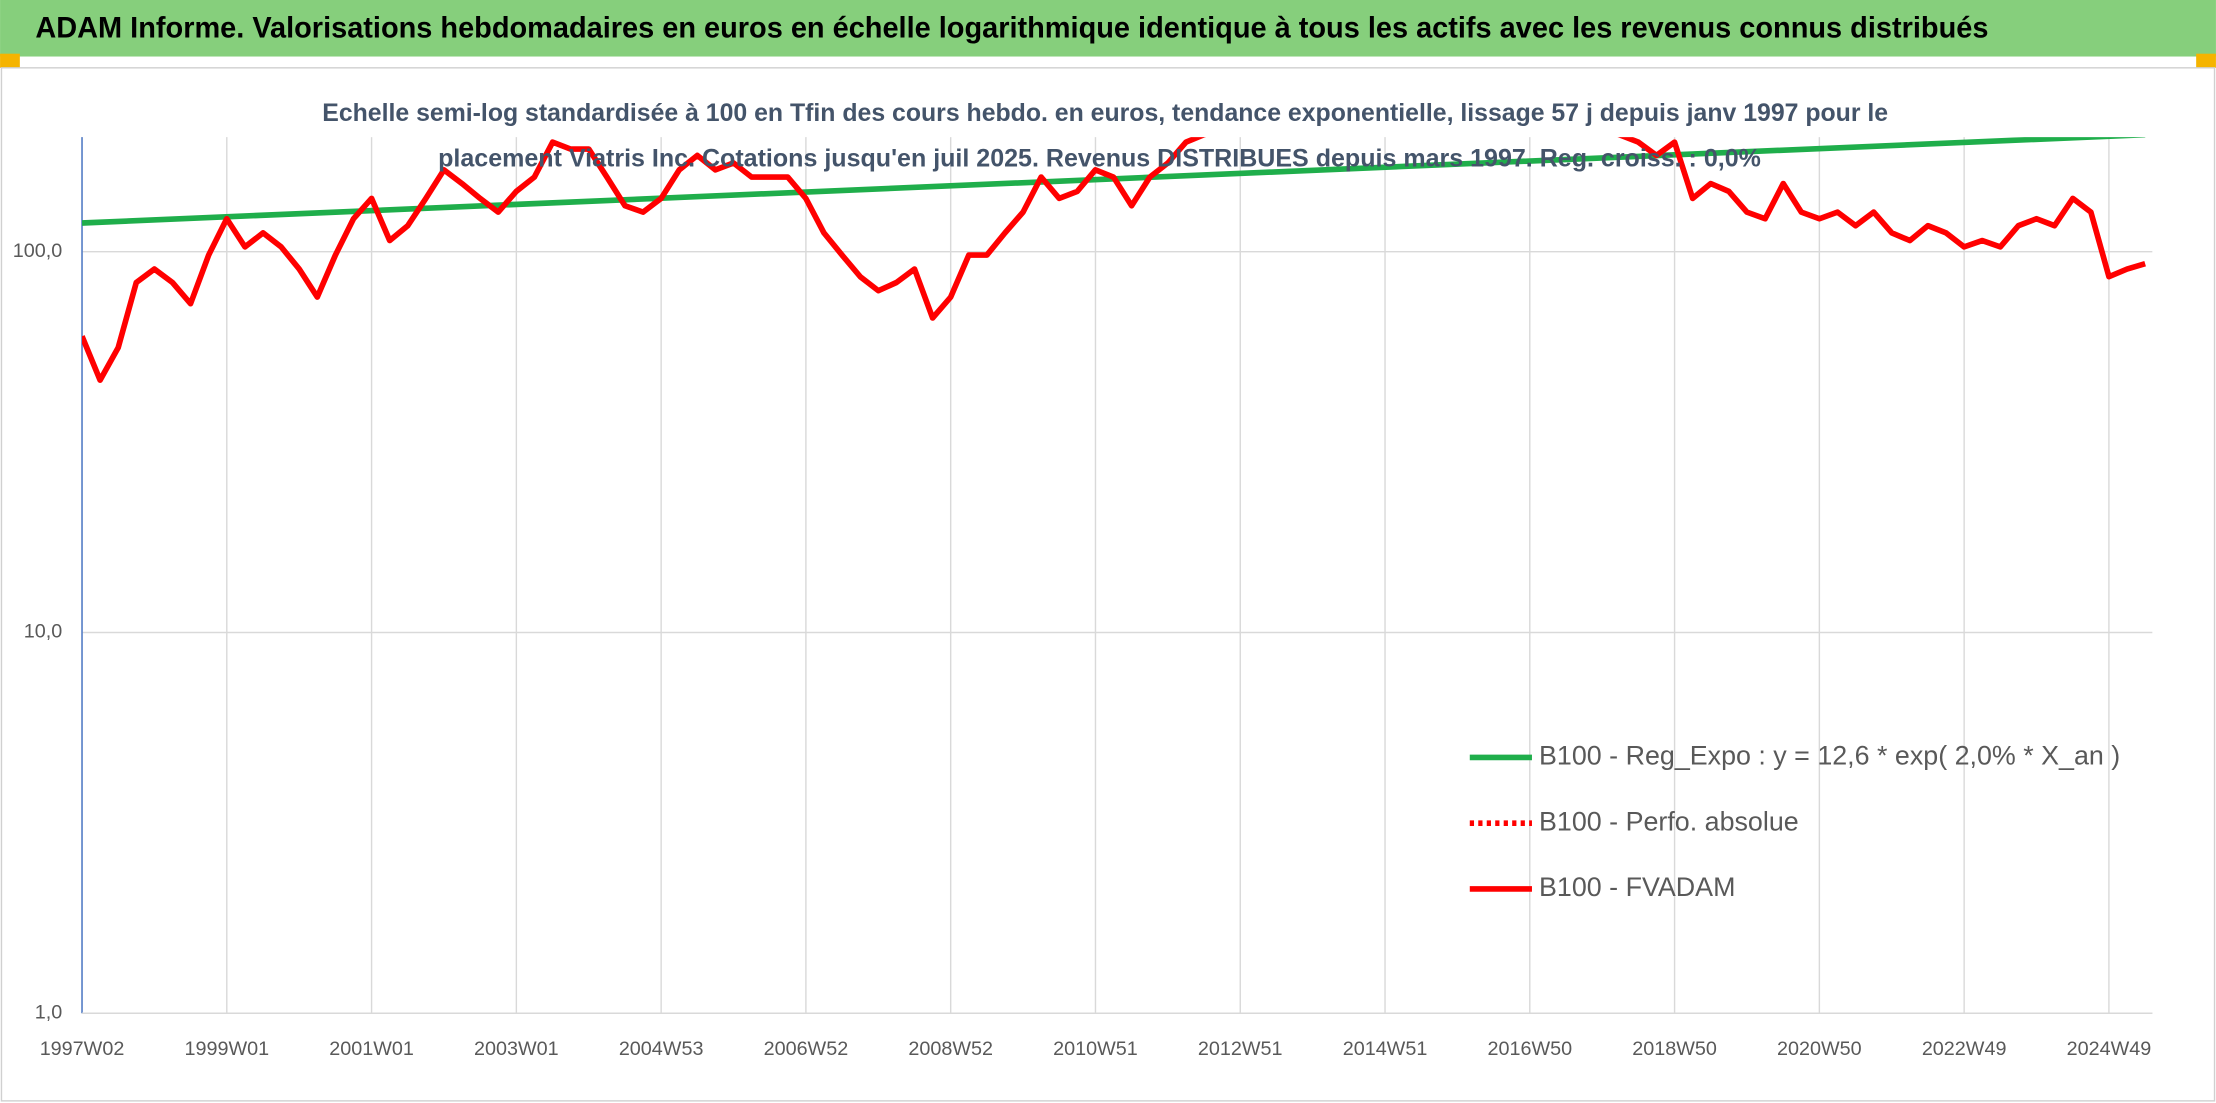 The height and width of the screenshot is (1103, 2216). I want to click on x-tick-label: 2012W51, so click(1240, 1049).